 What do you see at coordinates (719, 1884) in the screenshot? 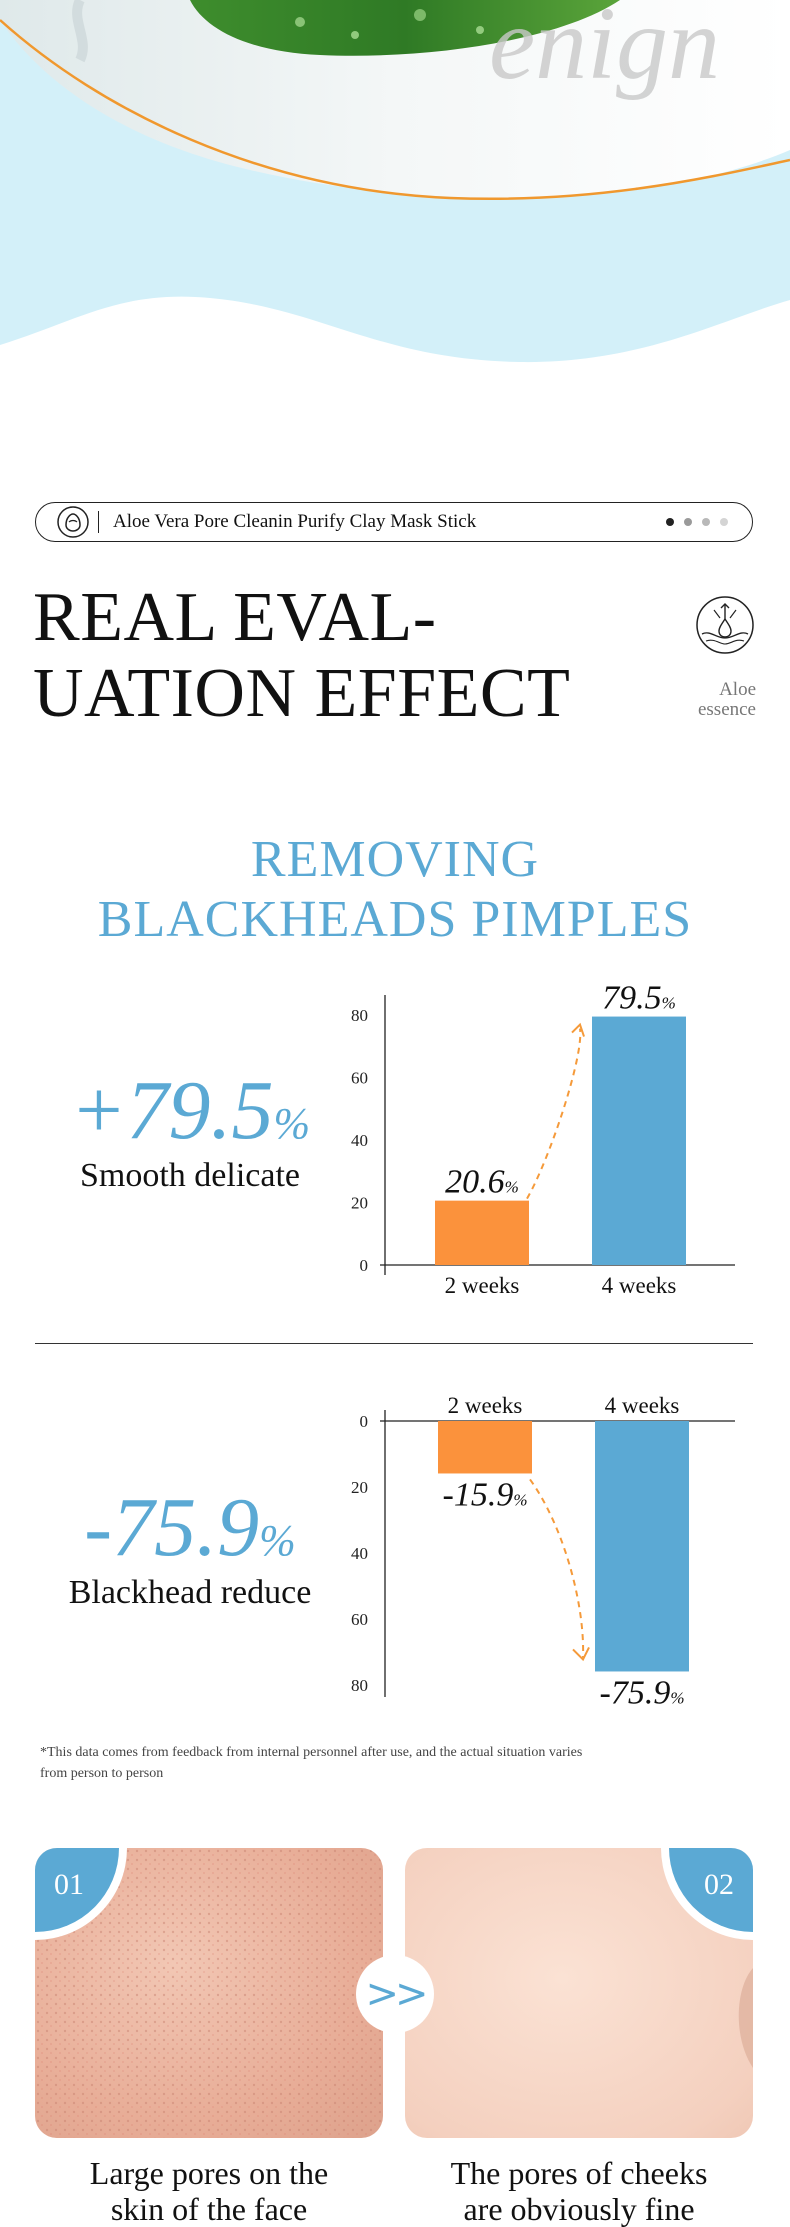
I see `step-number-02: 02` at bounding box center [719, 1884].